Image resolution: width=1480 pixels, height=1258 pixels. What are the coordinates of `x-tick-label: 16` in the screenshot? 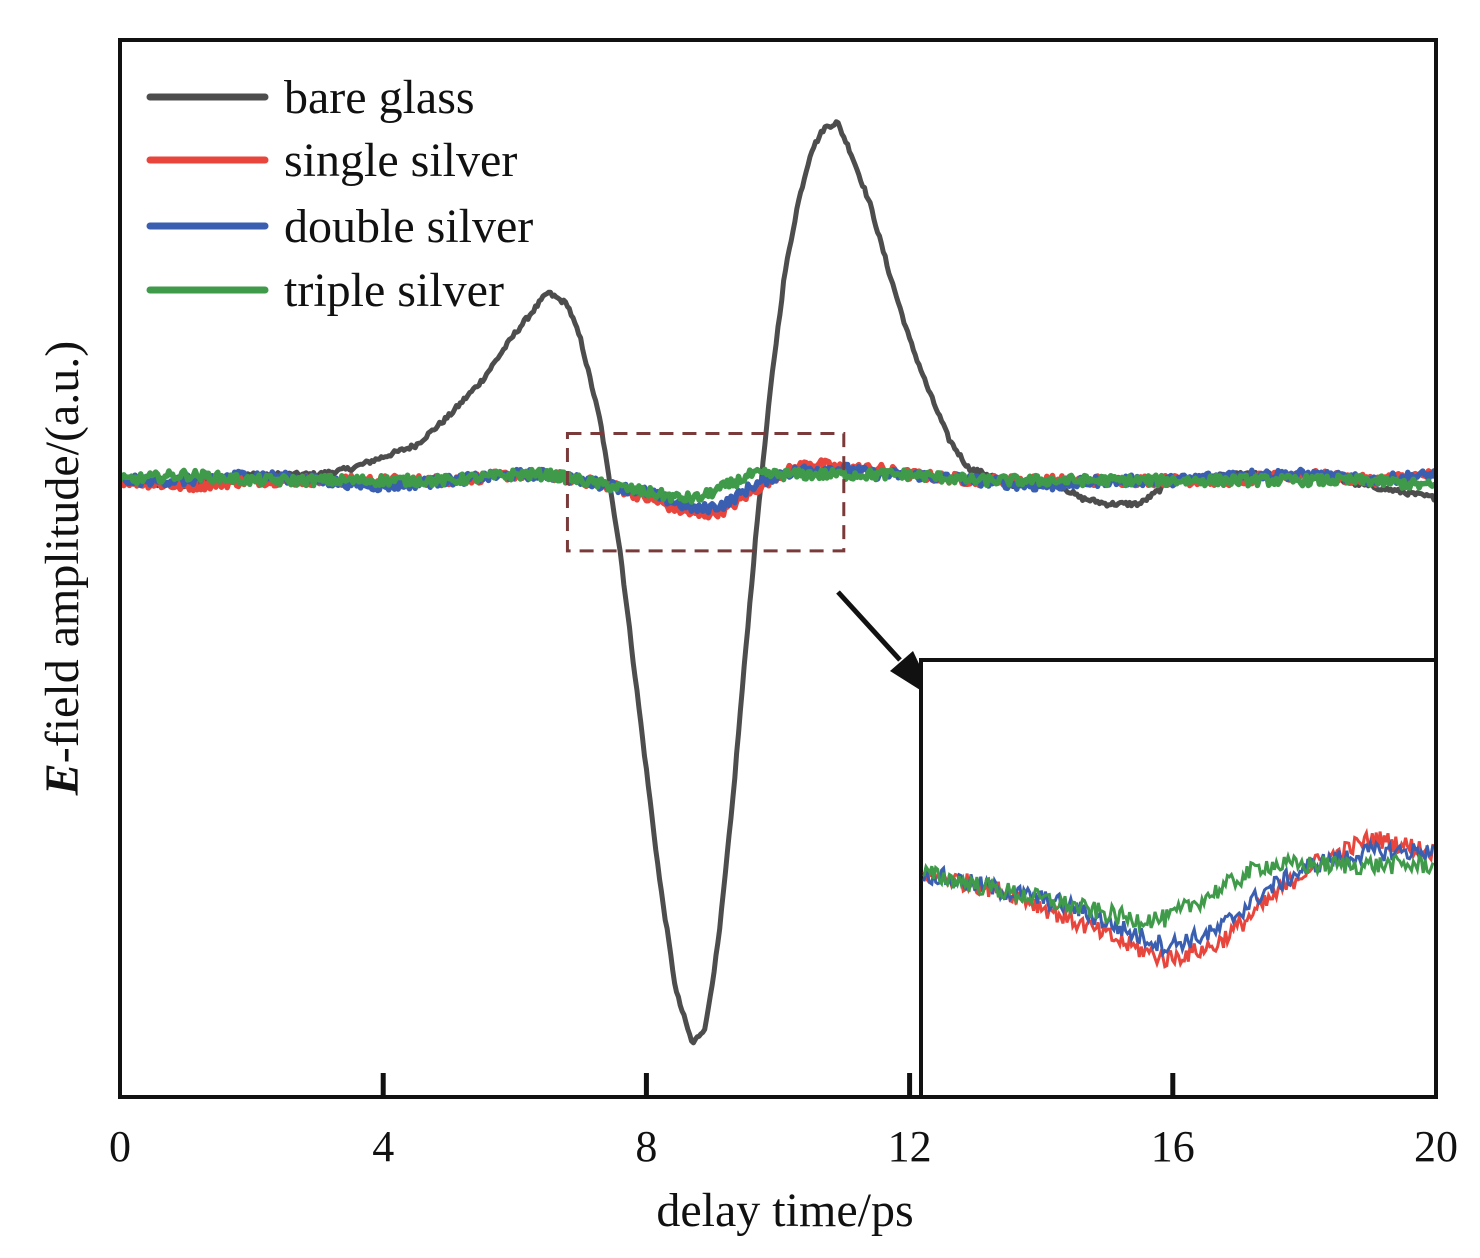 It's located at (1173, 1146).